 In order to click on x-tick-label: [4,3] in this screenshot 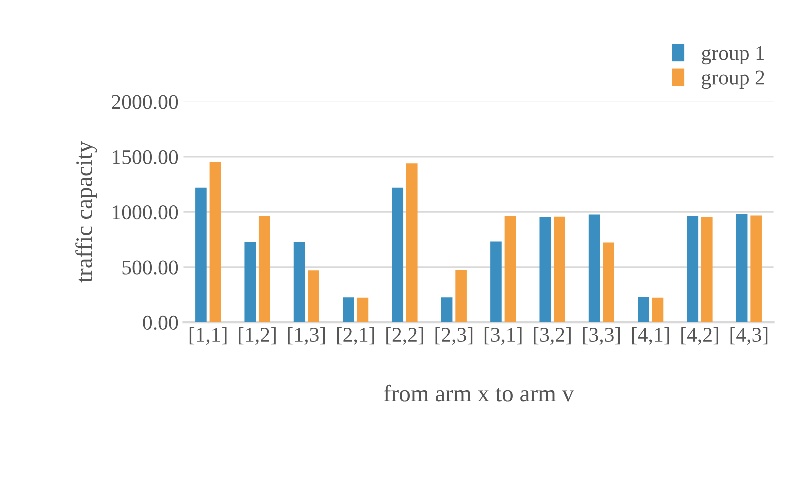, I will do `click(749, 336)`.